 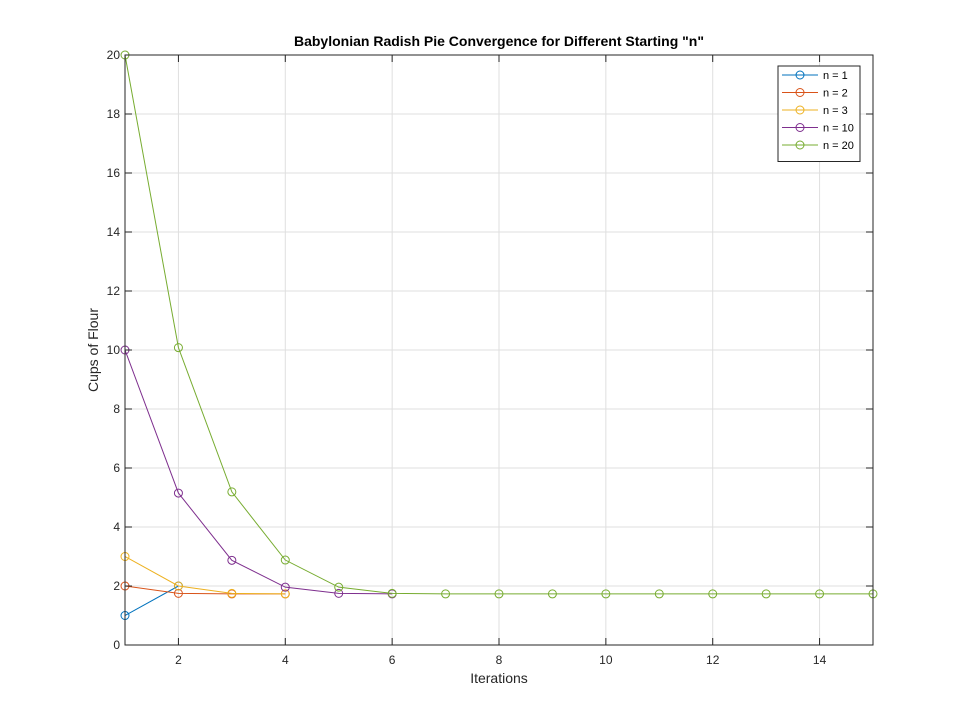 I want to click on legend-item: n = 2, so click(x=815, y=94).